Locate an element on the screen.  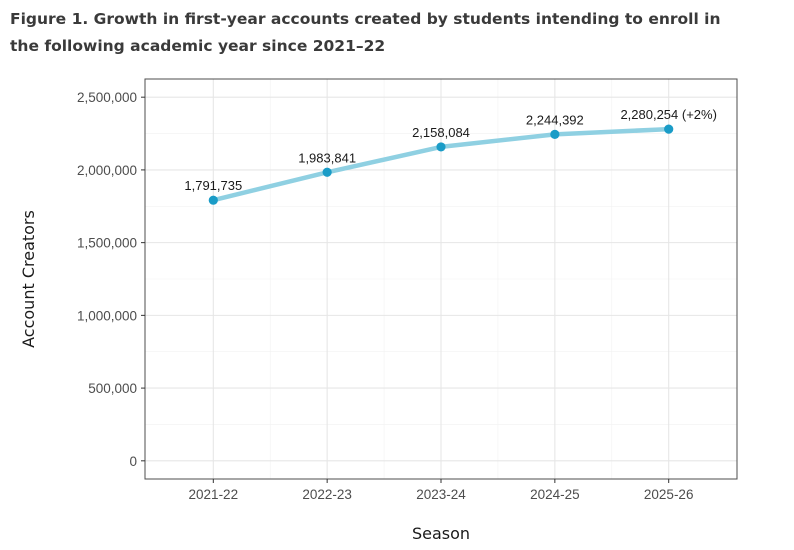
y-tick-label: 1,500,000 is located at coordinates (107, 243).